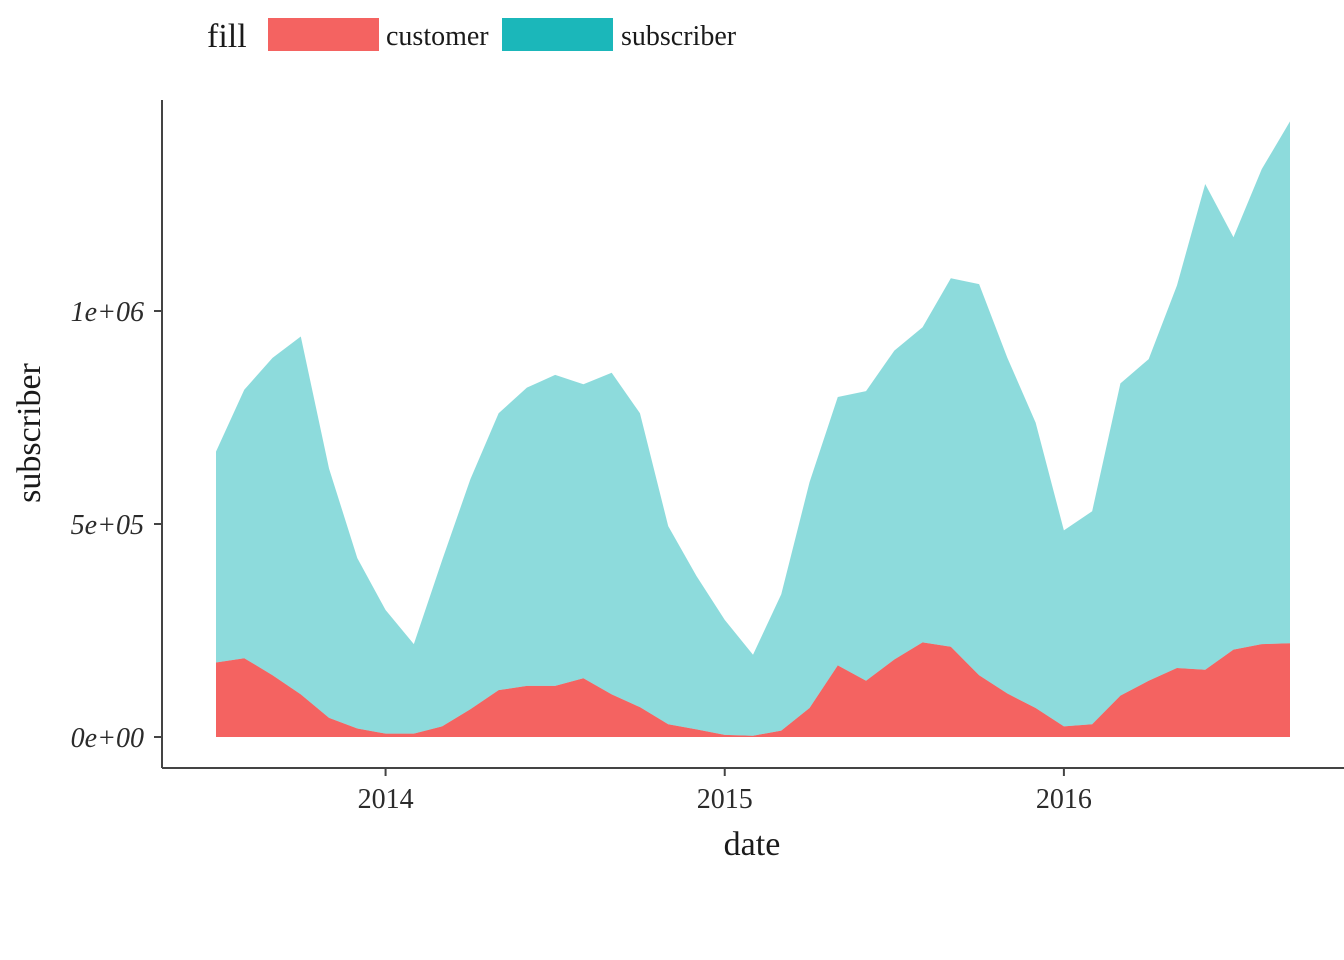 The width and height of the screenshot is (1344, 960). Describe the element at coordinates (752, 844) in the screenshot. I see `x-axis-title: date` at that location.